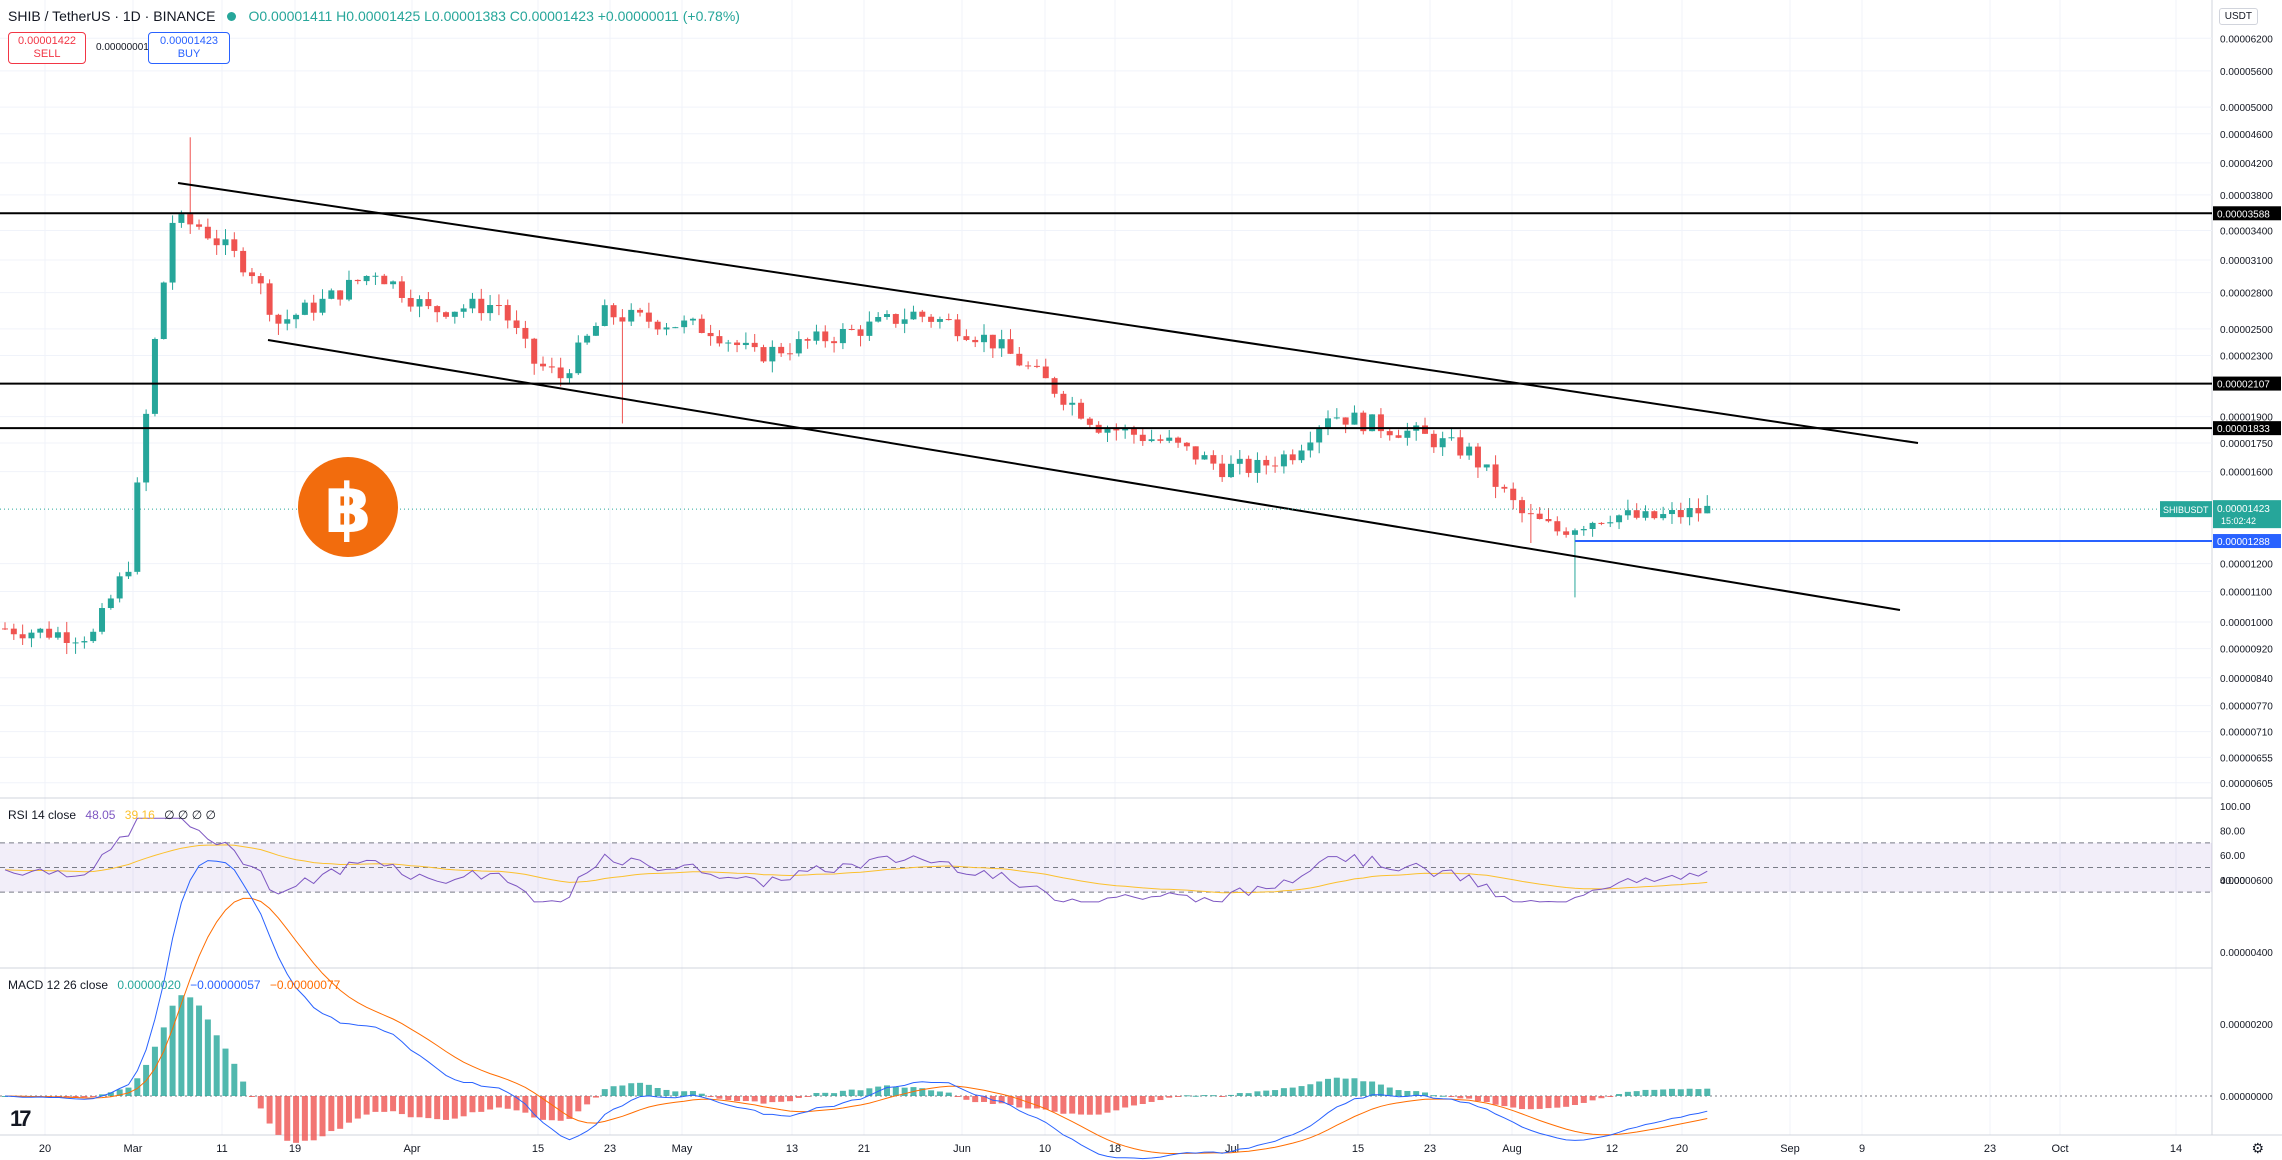  What do you see at coordinates (21, 1118) in the screenshot?
I see `tradingview-logo-icon: 17` at bounding box center [21, 1118].